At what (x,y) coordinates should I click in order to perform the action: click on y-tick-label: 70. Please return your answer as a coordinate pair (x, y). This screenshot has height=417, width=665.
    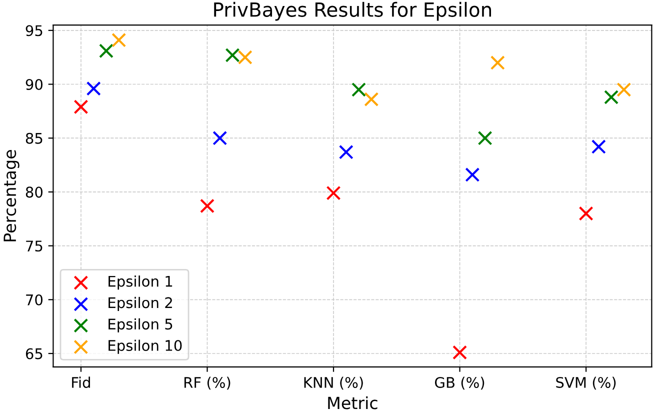
    Looking at the image, I should click on (34, 300).